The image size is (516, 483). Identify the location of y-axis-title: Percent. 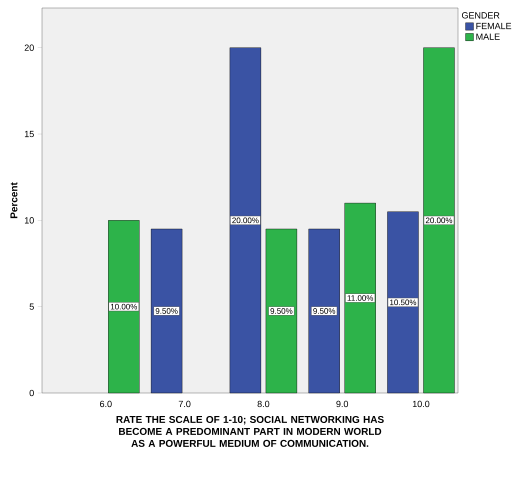
(14, 200).